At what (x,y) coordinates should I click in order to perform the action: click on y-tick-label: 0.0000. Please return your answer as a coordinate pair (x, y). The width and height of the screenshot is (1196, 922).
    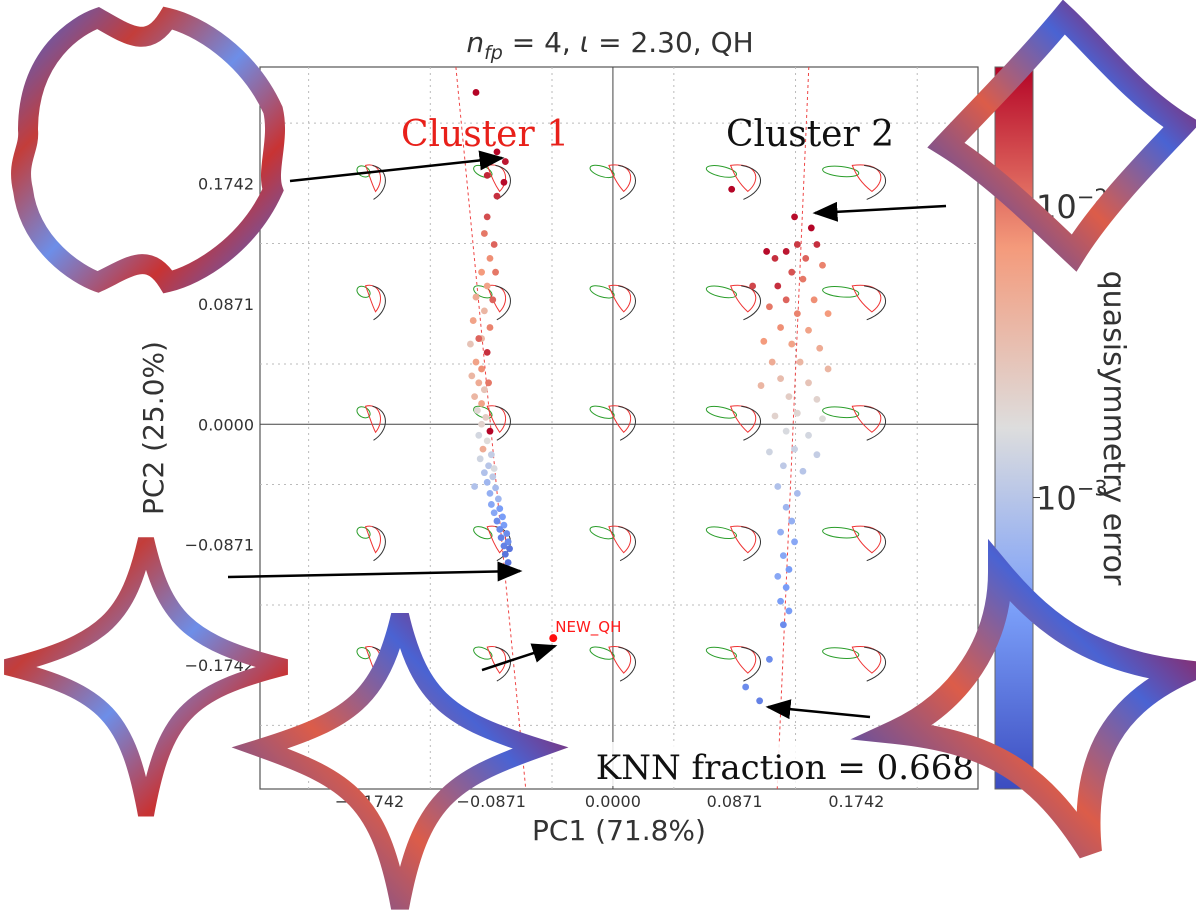
    Looking at the image, I should click on (226, 424).